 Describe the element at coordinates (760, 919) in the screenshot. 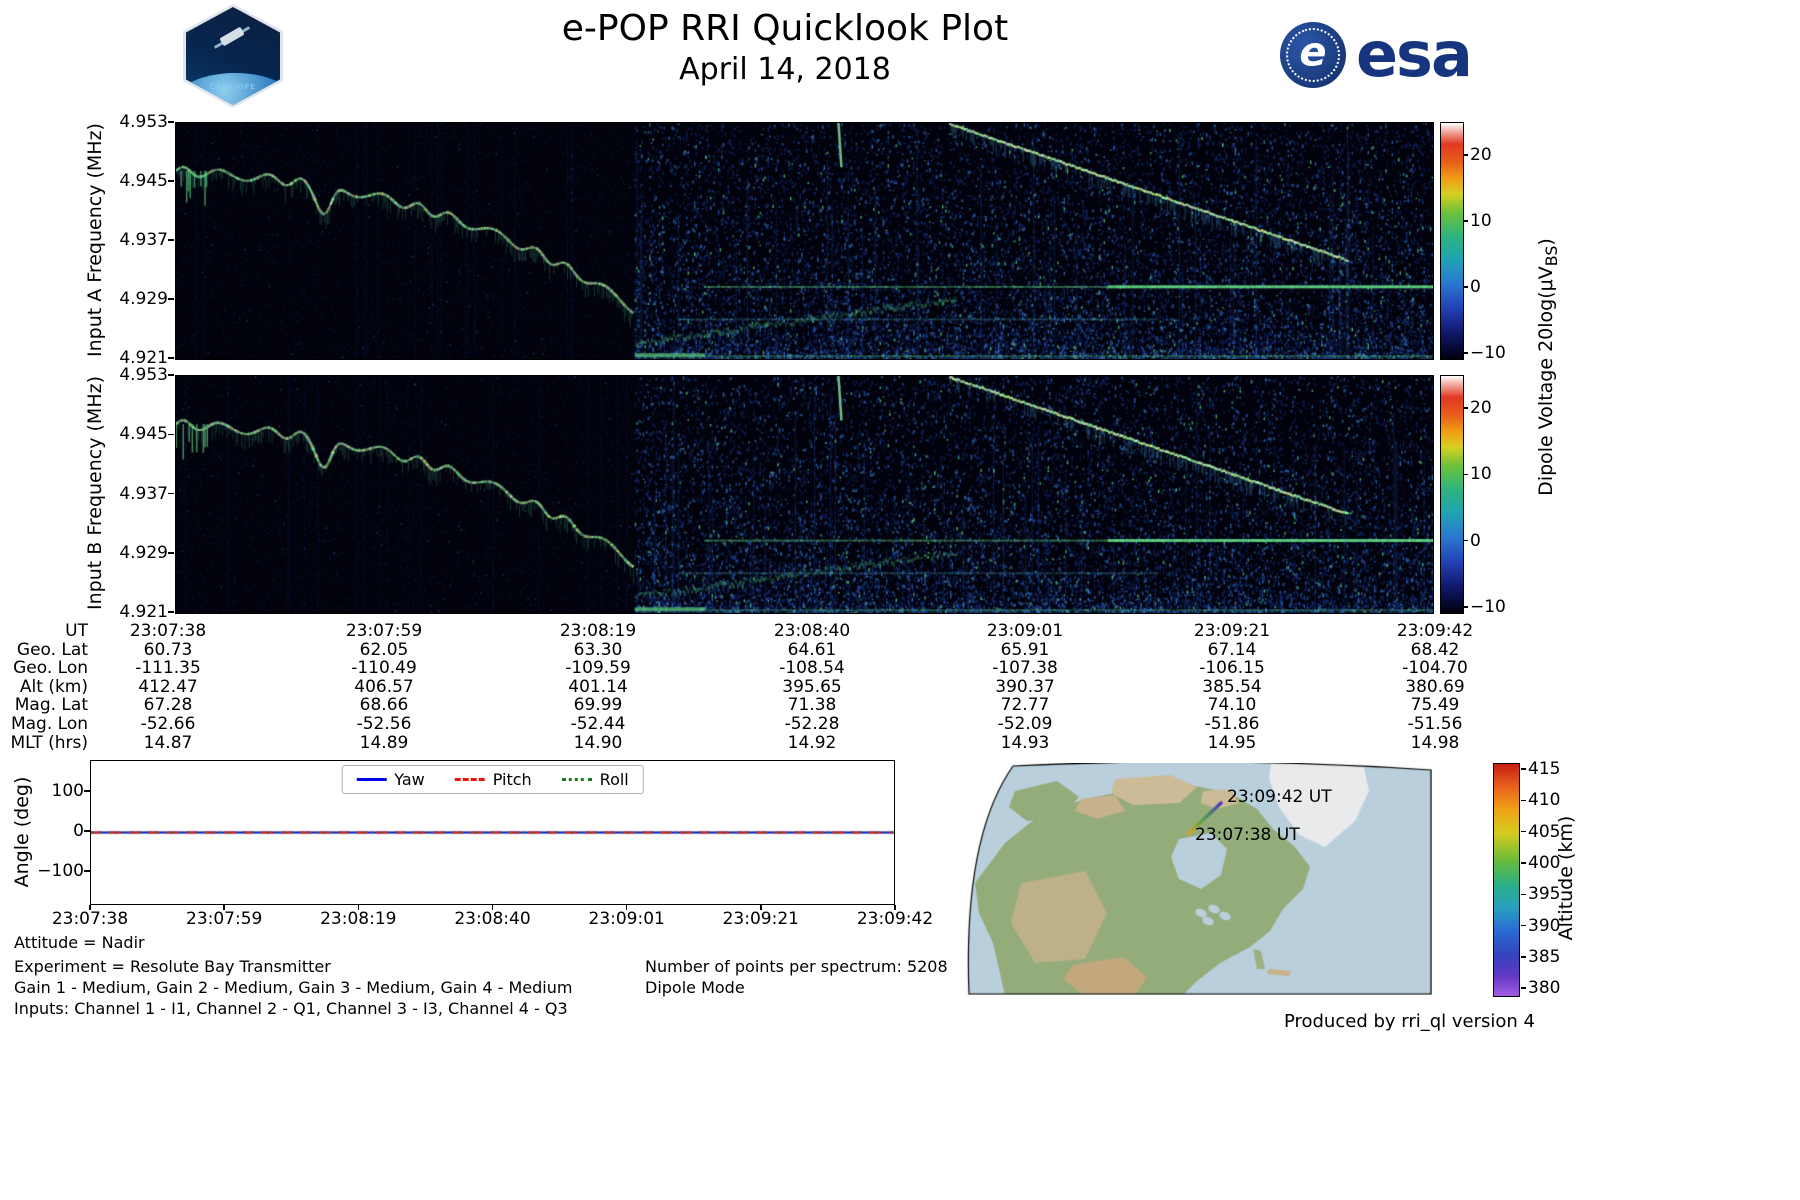

I see `angle-xtick-label: 23:09:21` at that location.